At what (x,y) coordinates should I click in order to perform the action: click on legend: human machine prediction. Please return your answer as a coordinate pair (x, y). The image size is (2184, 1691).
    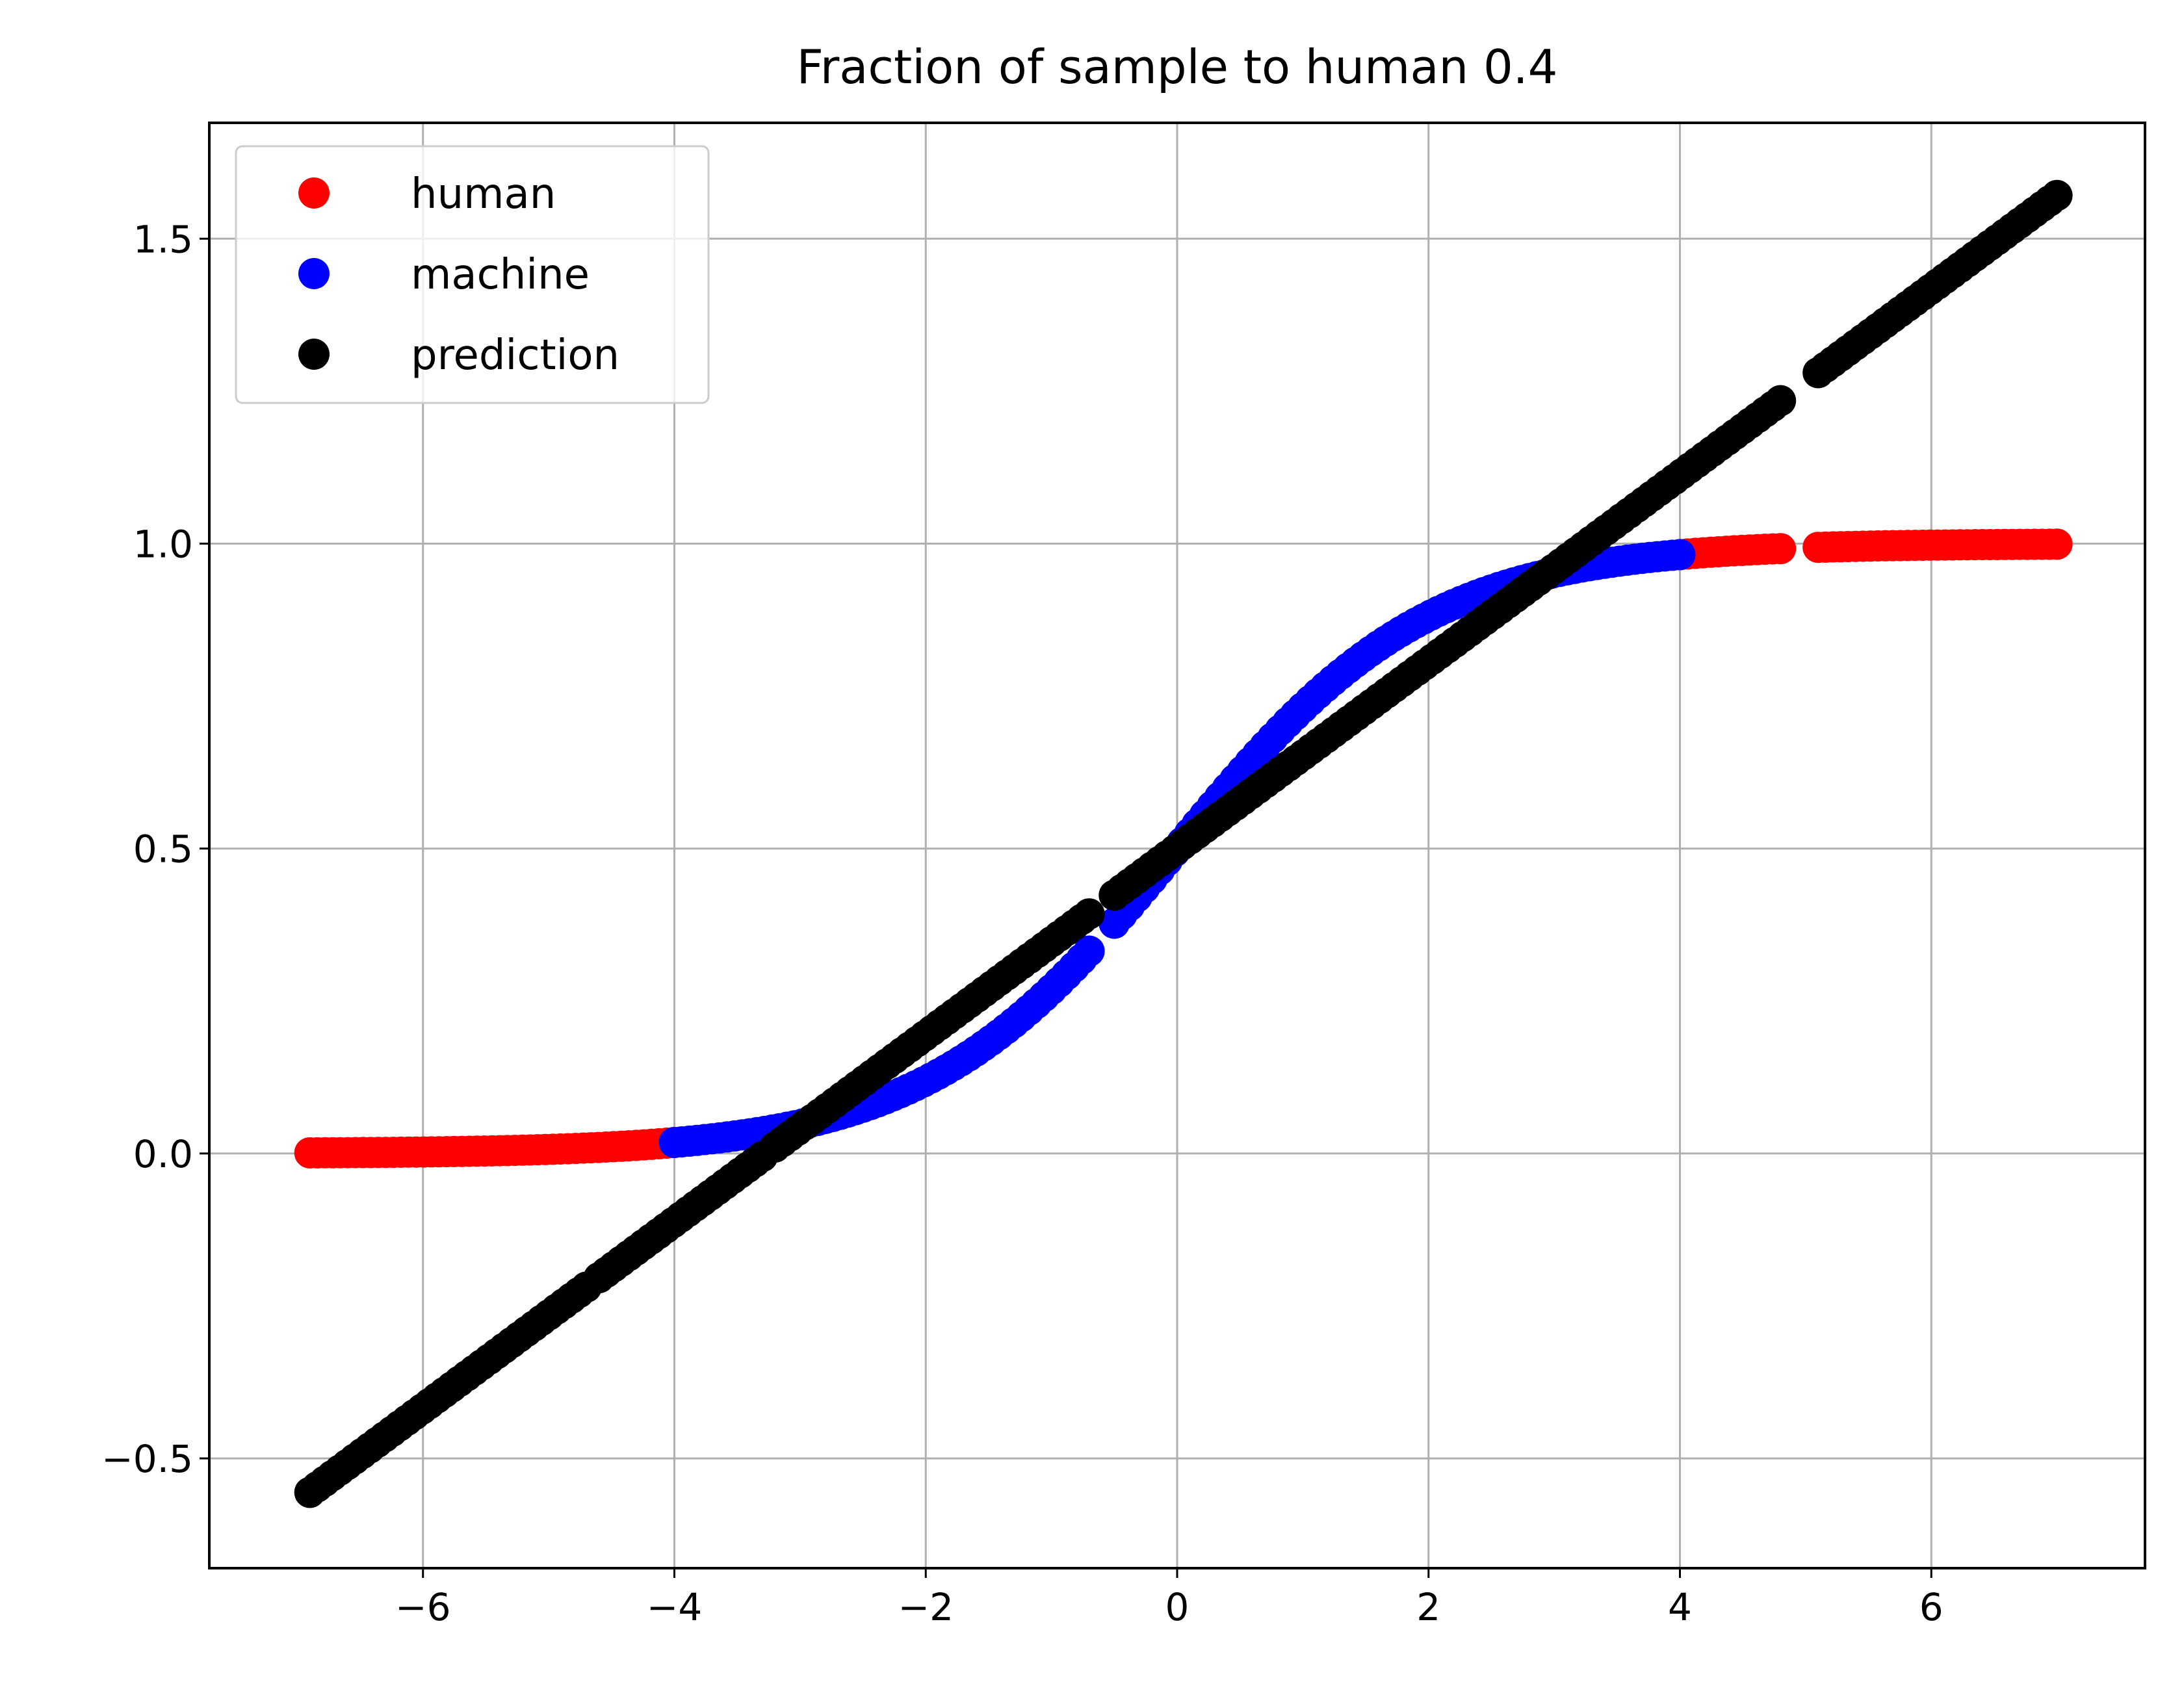
    Looking at the image, I should click on (473, 274).